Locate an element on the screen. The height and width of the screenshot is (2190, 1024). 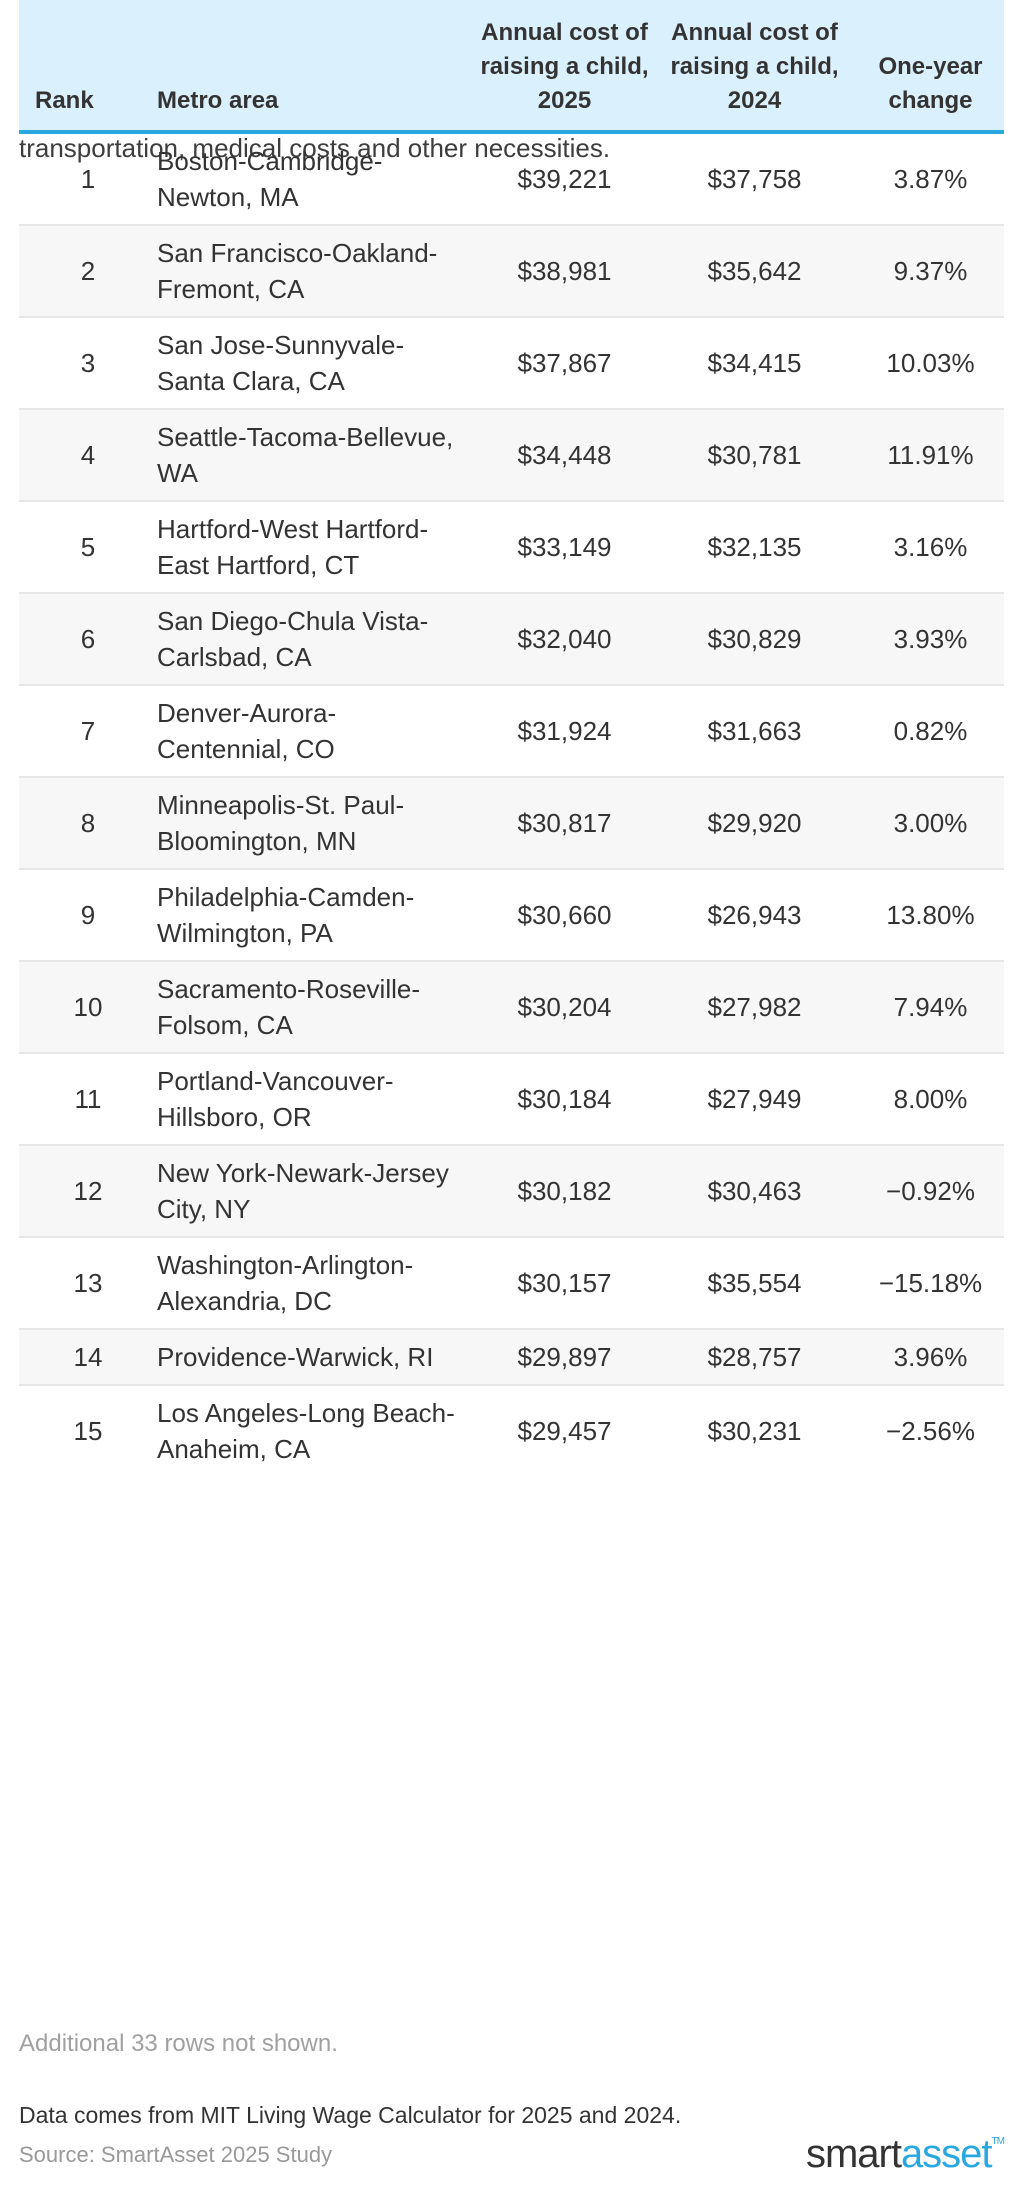
logo-text-asset: asset is located at coordinates (946, 2154).